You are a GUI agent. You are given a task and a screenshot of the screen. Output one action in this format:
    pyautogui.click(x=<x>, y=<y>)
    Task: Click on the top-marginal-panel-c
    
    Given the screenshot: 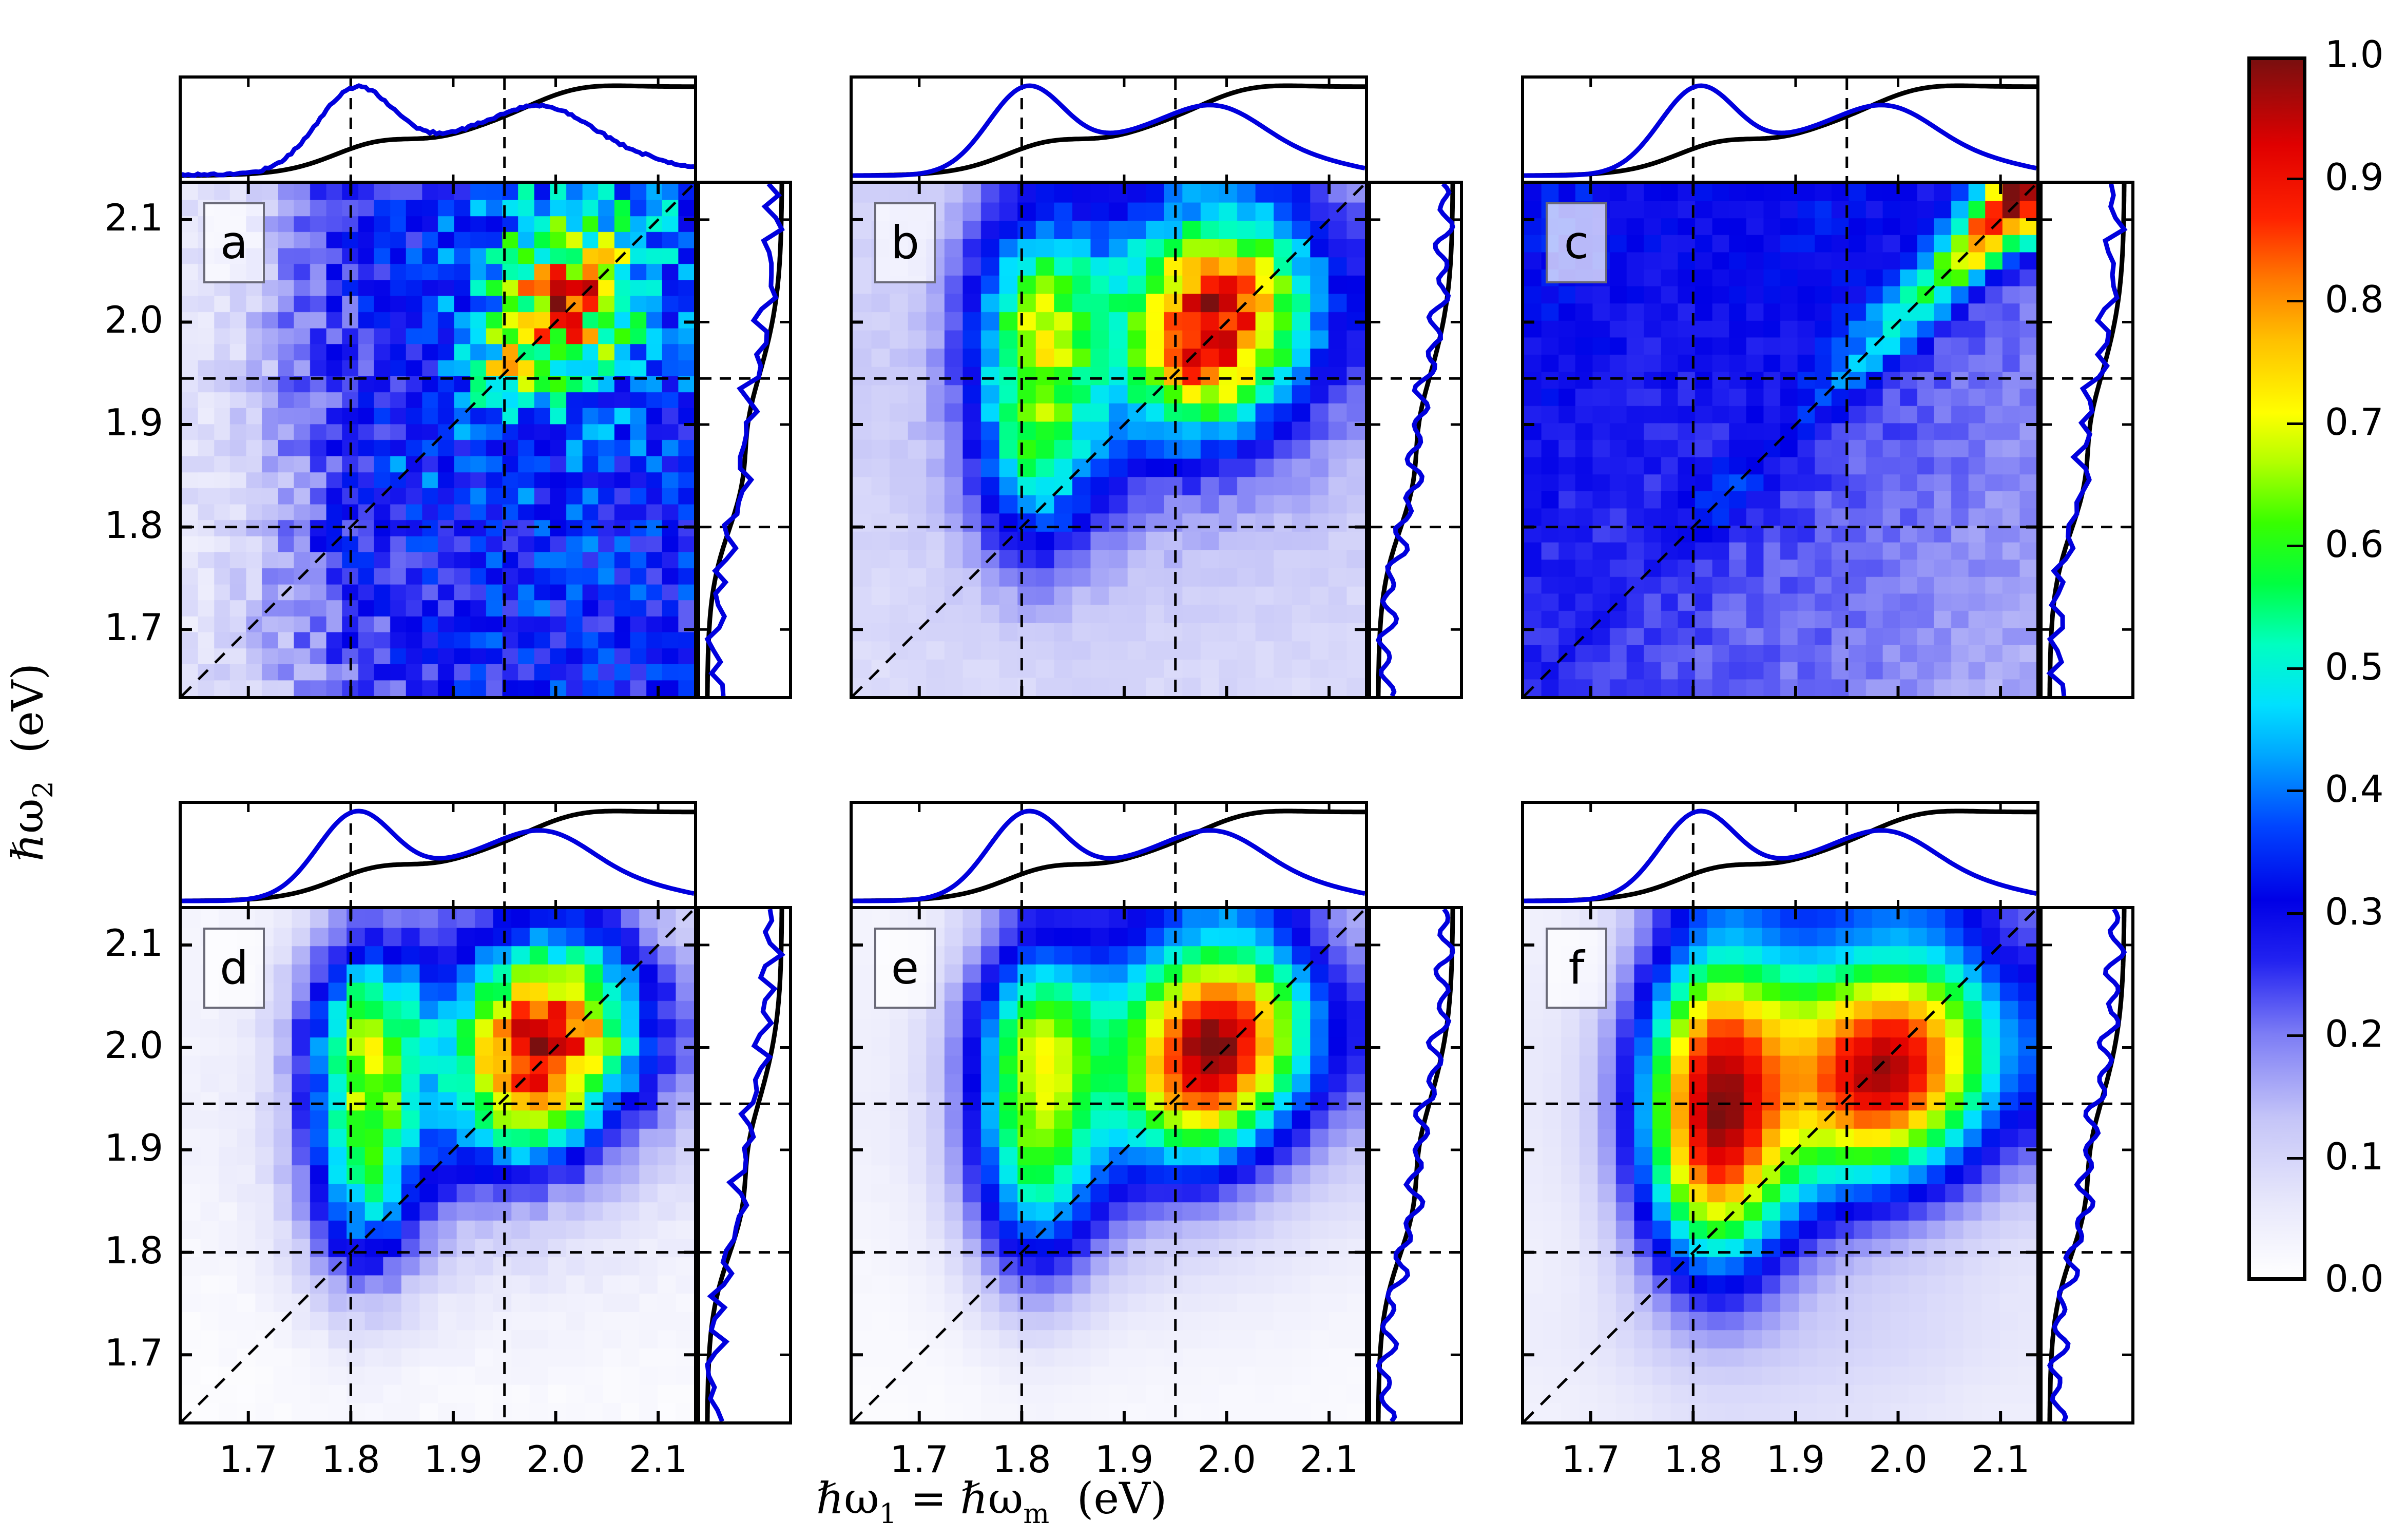 What is the action you would take?
    pyautogui.click(x=1780, y=130)
    